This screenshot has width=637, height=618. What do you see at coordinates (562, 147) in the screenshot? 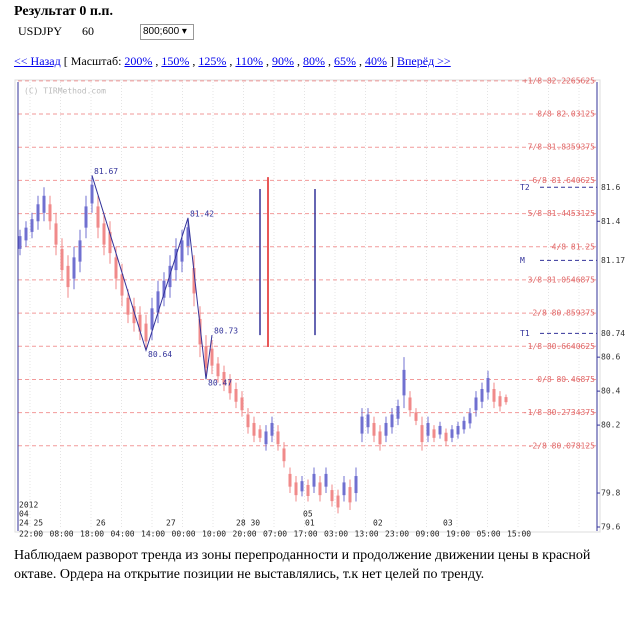
I see `level-label: 7/8 81.8359375` at bounding box center [562, 147].